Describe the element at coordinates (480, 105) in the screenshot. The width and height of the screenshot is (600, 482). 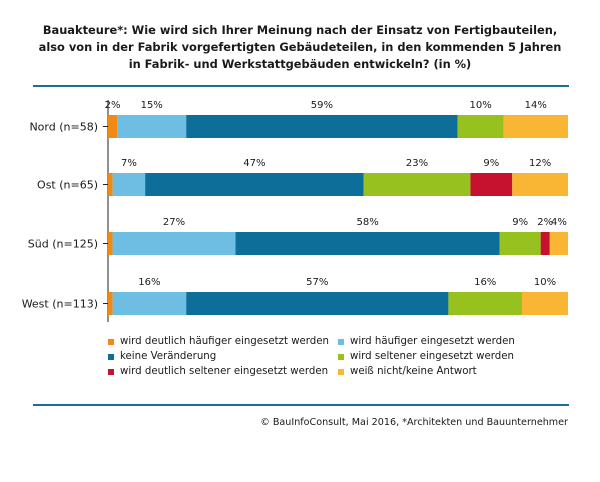
I see `data-label-1-4: 10%` at that location.